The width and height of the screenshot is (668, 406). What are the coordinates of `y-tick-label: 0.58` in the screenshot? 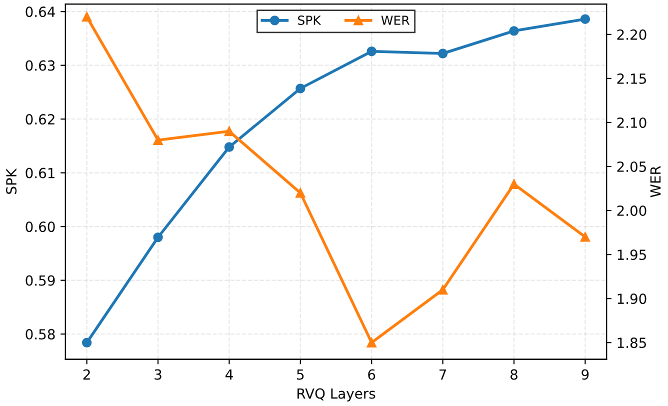 It's located at (40, 334).